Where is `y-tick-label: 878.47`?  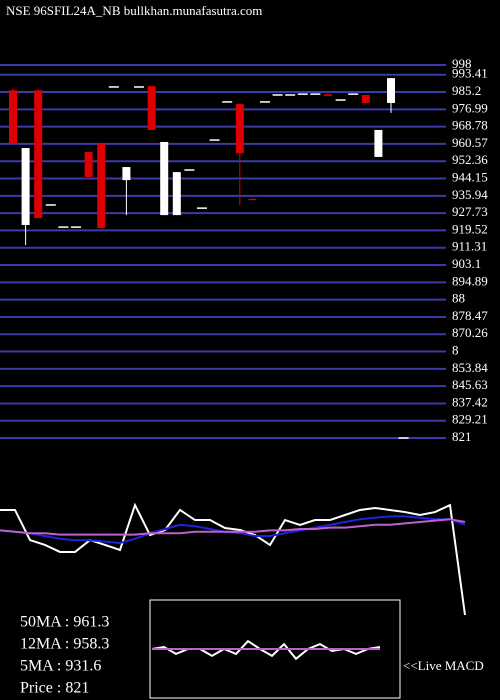 y-tick-label: 878.47 is located at coordinates (470, 315).